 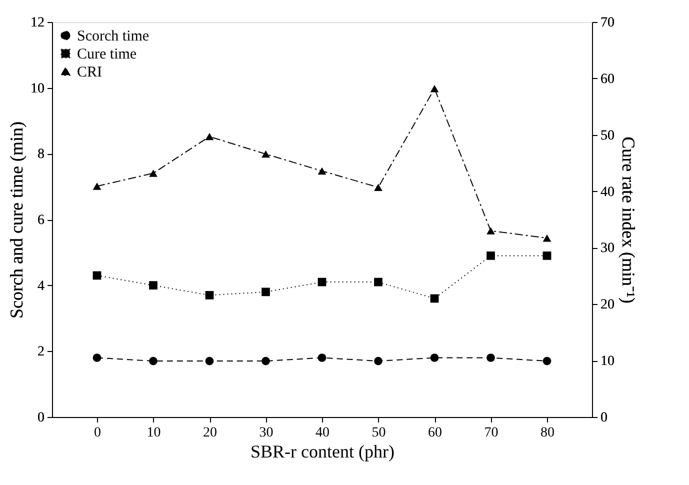 What do you see at coordinates (37, 23) in the screenshot?
I see `y-tick-label: 12` at bounding box center [37, 23].